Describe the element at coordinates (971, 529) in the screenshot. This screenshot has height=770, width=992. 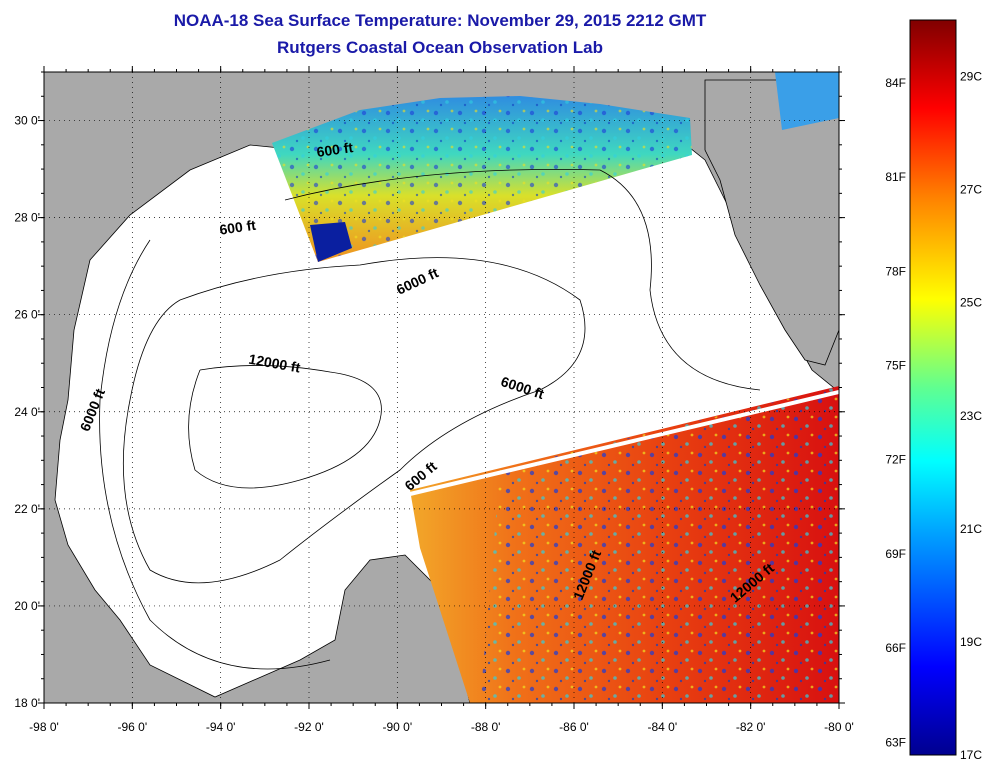
I see `colorbar-celsius-label: 21C` at that location.